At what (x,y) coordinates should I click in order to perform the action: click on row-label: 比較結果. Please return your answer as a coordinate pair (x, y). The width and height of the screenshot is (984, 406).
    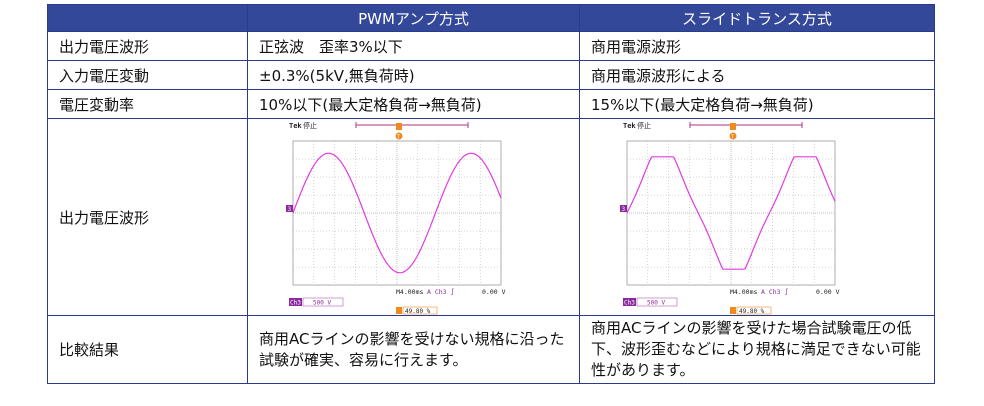
    Looking at the image, I should click on (147, 349).